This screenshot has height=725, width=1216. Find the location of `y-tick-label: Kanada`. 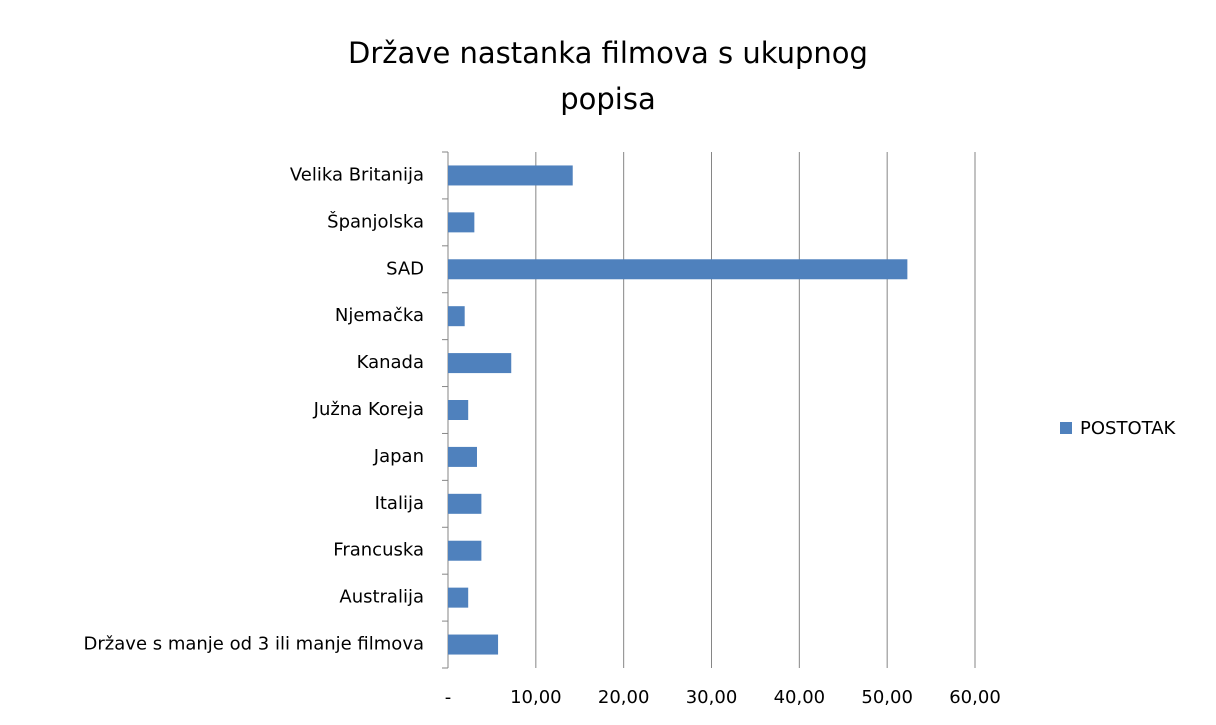

y-tick-label: Kanada is located at coordinates (390, 362).